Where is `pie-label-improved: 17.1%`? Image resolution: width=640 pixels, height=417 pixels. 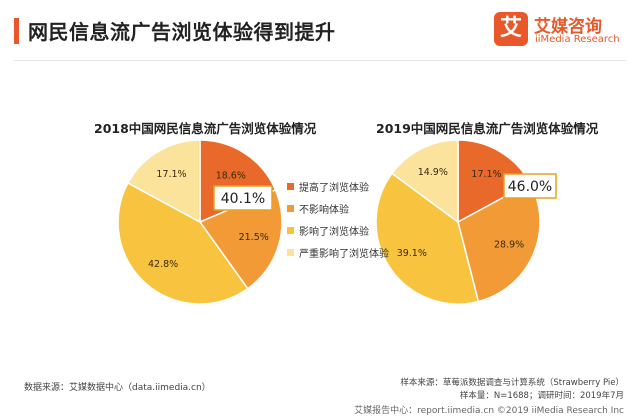 pie-label-improved: 17.1% is located at coordinates (486, 174).